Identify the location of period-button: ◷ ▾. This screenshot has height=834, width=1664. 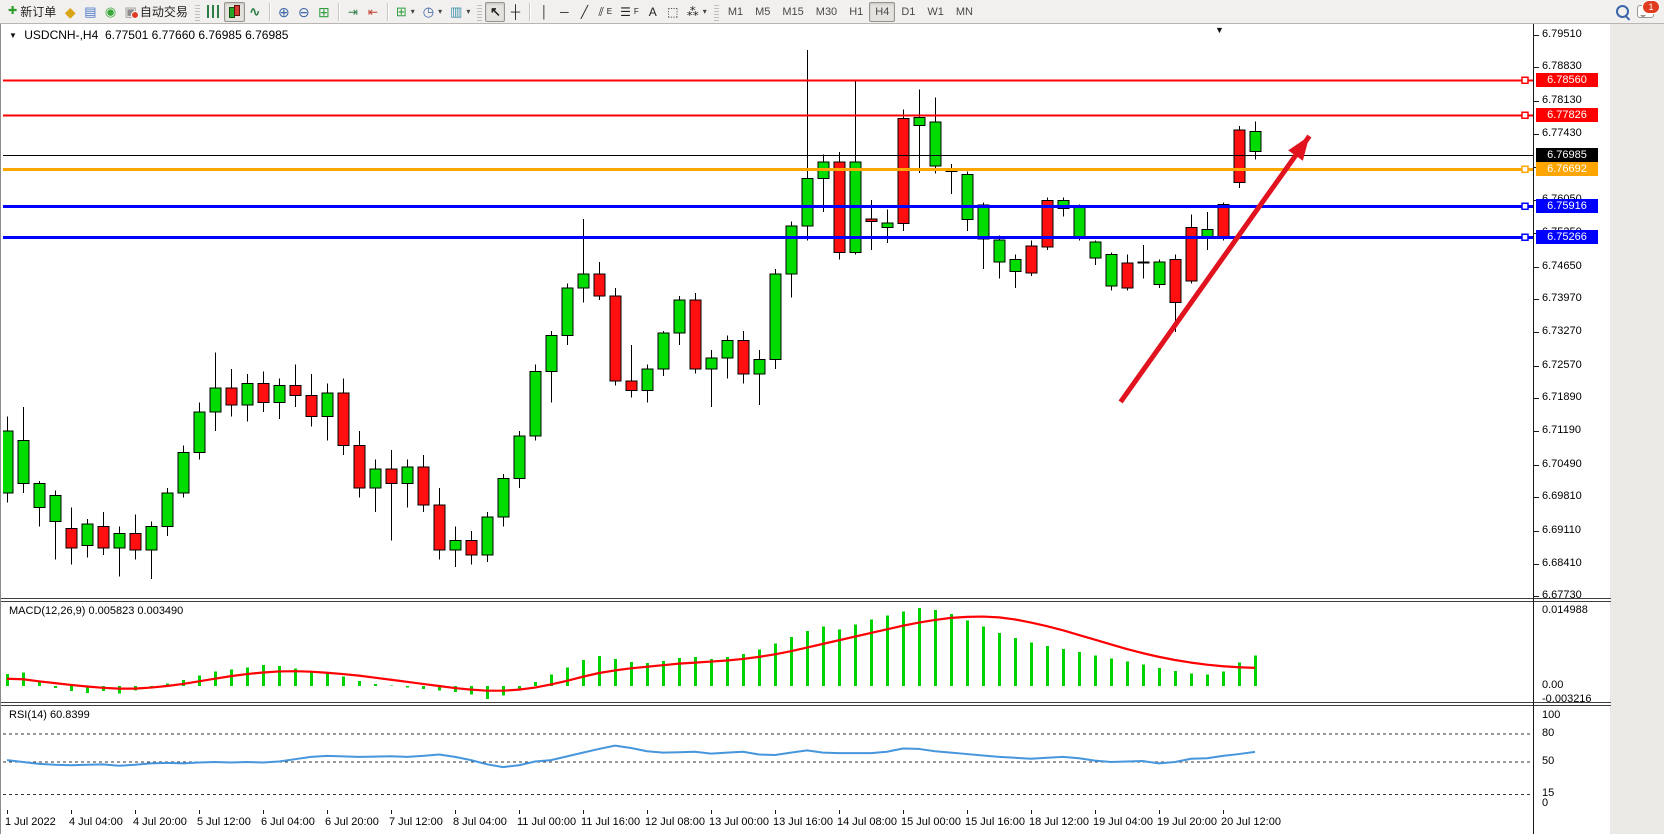
(432, 12).